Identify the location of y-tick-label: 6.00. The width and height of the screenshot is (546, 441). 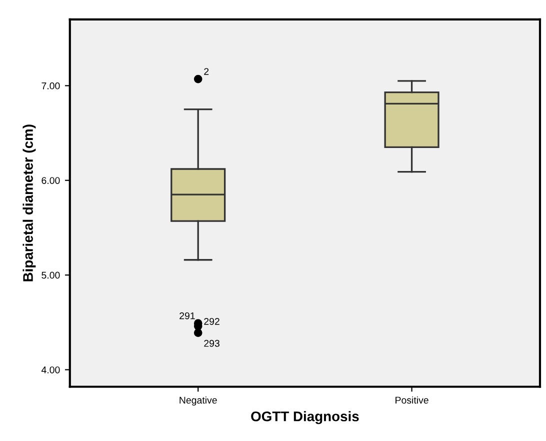
(51, 180).